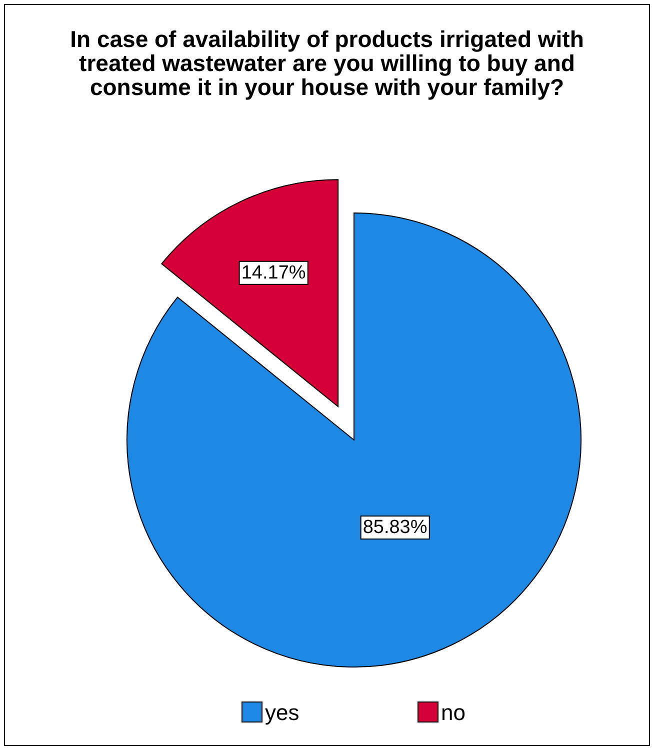 This screenshot has width=654, height=751. What do you see at coordinates (282, 712) in the screenshot?
I see `legend-label: yes` at bounding box center [282, 712].